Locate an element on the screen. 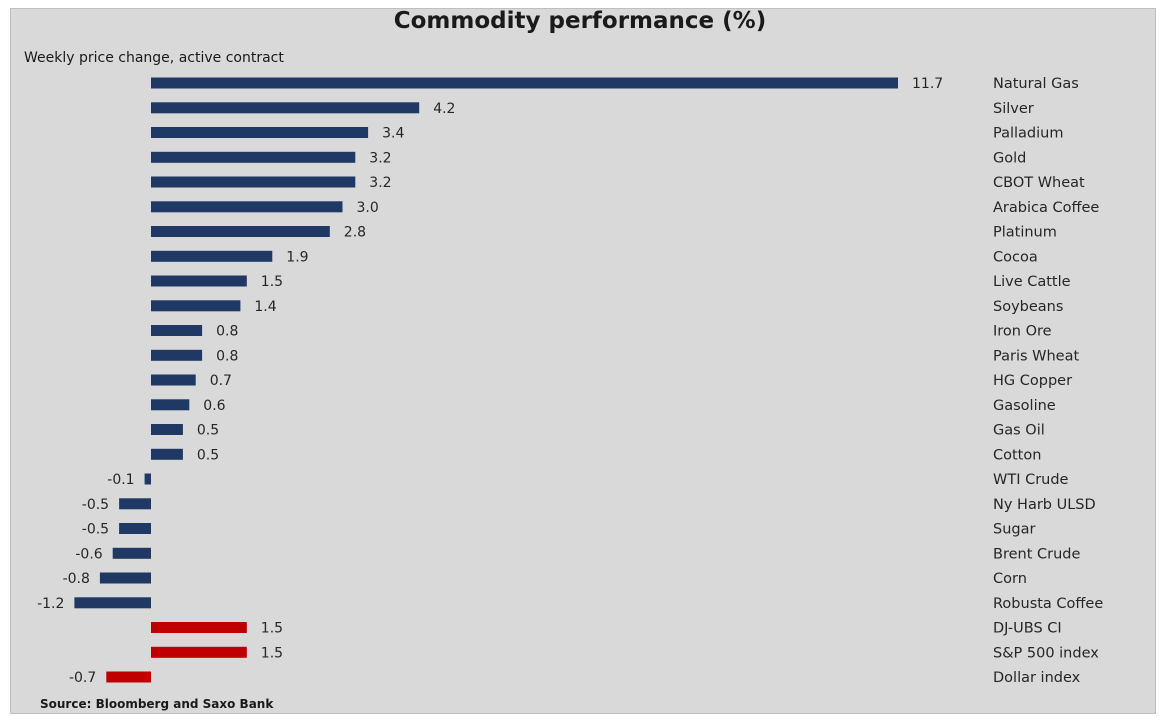 Image resolution: width=1160 pixels, height=716 pixels. category-label: Cotton is located at coordinates (1017, 455).